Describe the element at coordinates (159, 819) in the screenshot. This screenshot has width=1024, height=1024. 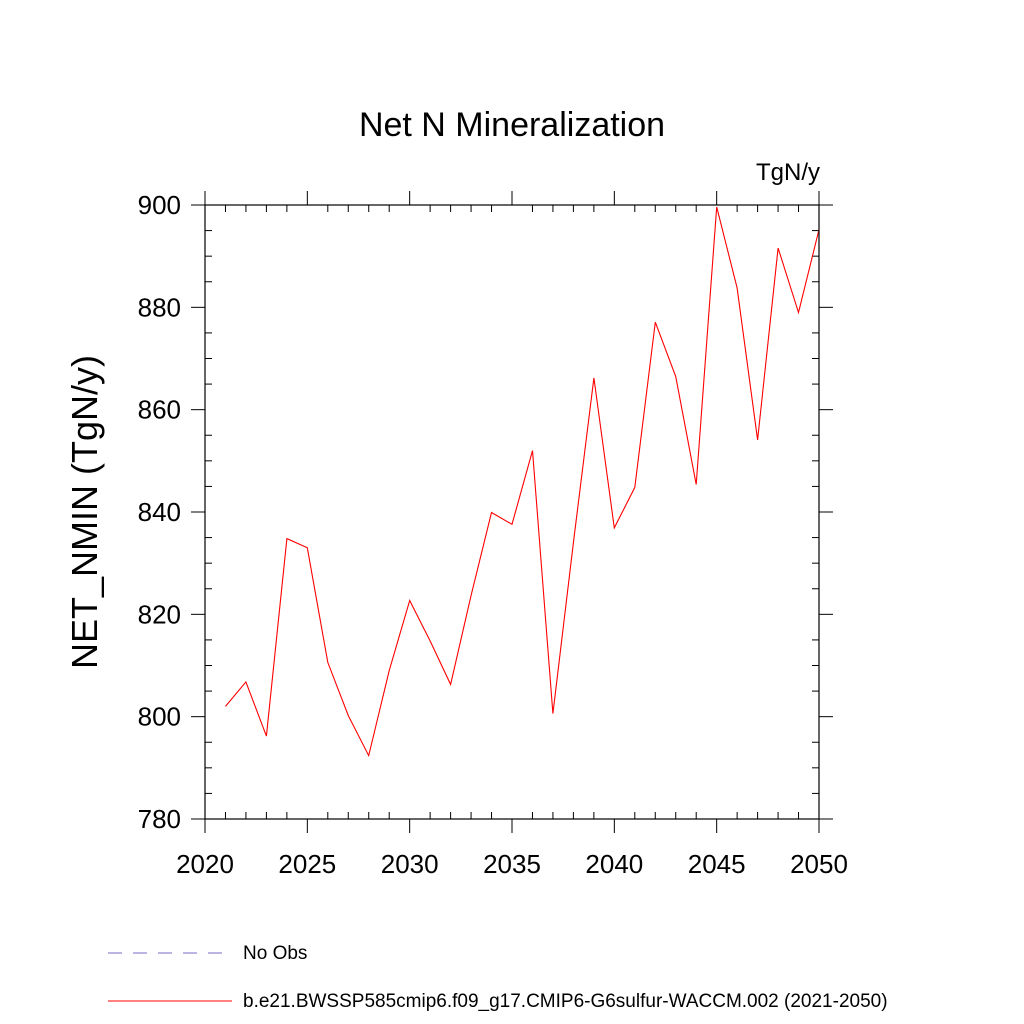
I see `y-tick-label: 780` at that location.